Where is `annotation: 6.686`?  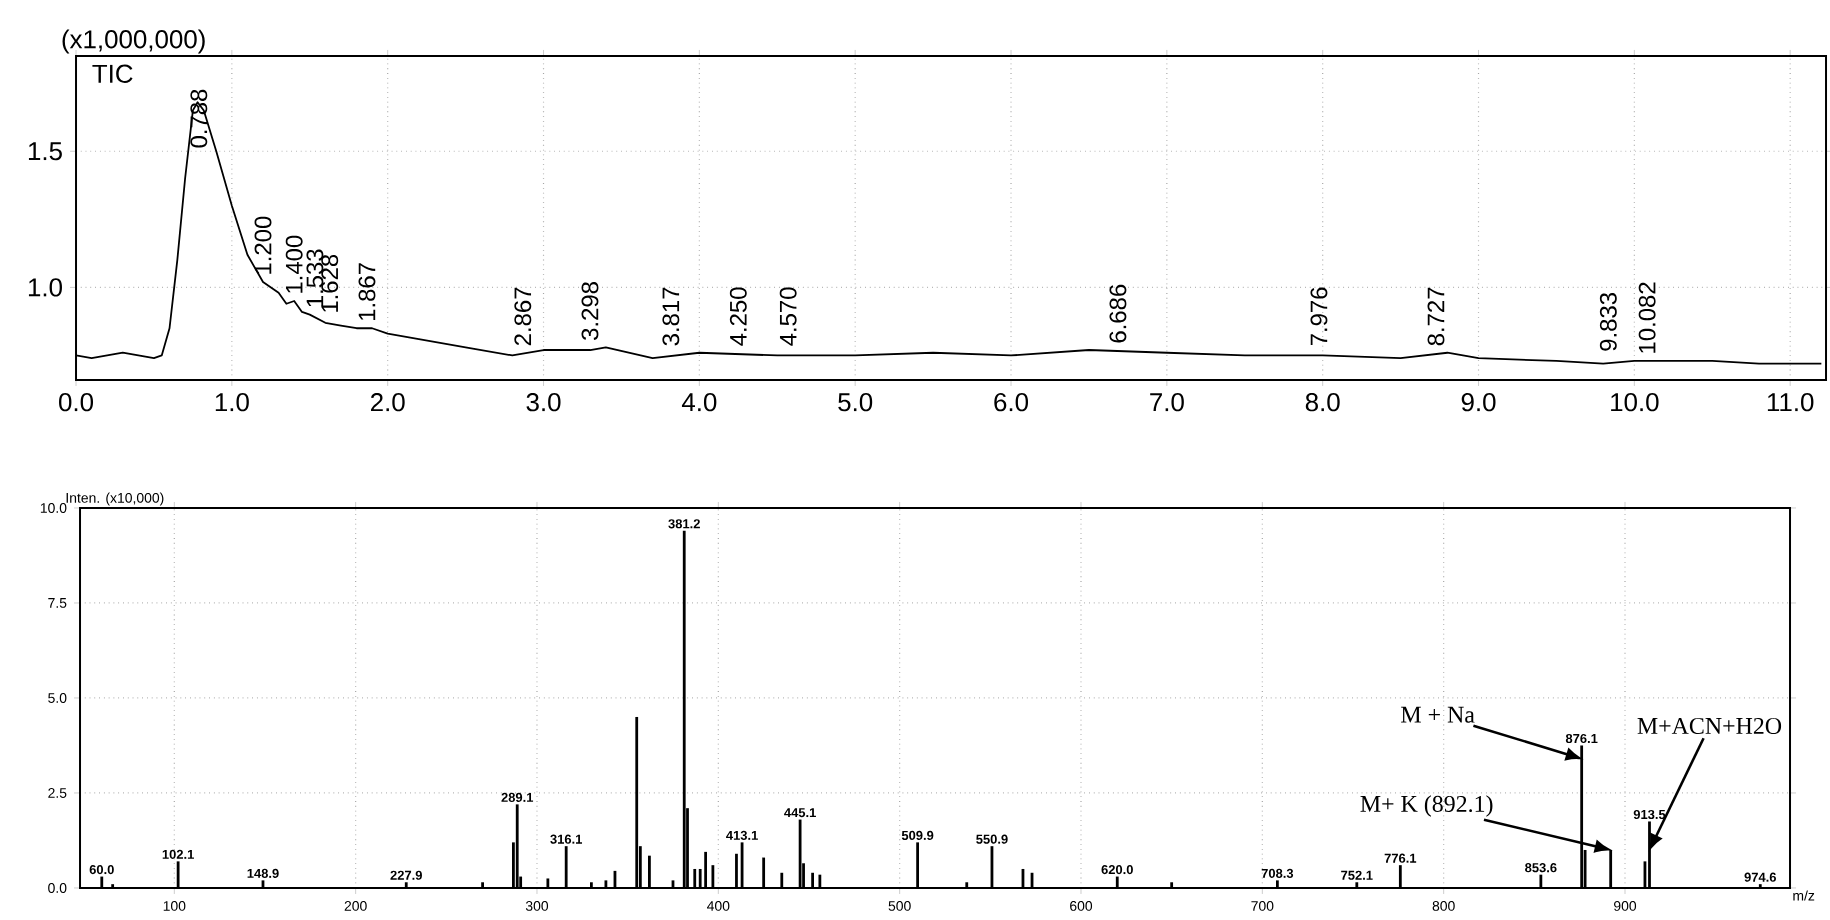 annotation: 6.686 is located at coordinates (1118, 313).